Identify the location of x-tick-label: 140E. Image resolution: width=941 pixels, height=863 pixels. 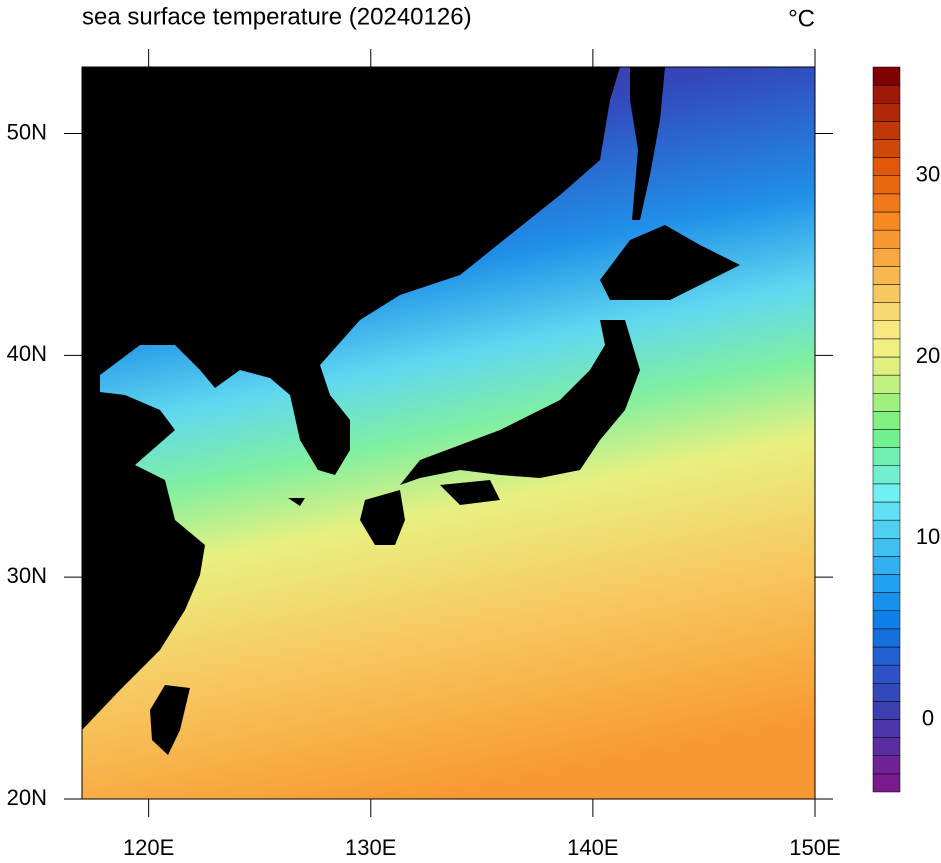
(592, 846).